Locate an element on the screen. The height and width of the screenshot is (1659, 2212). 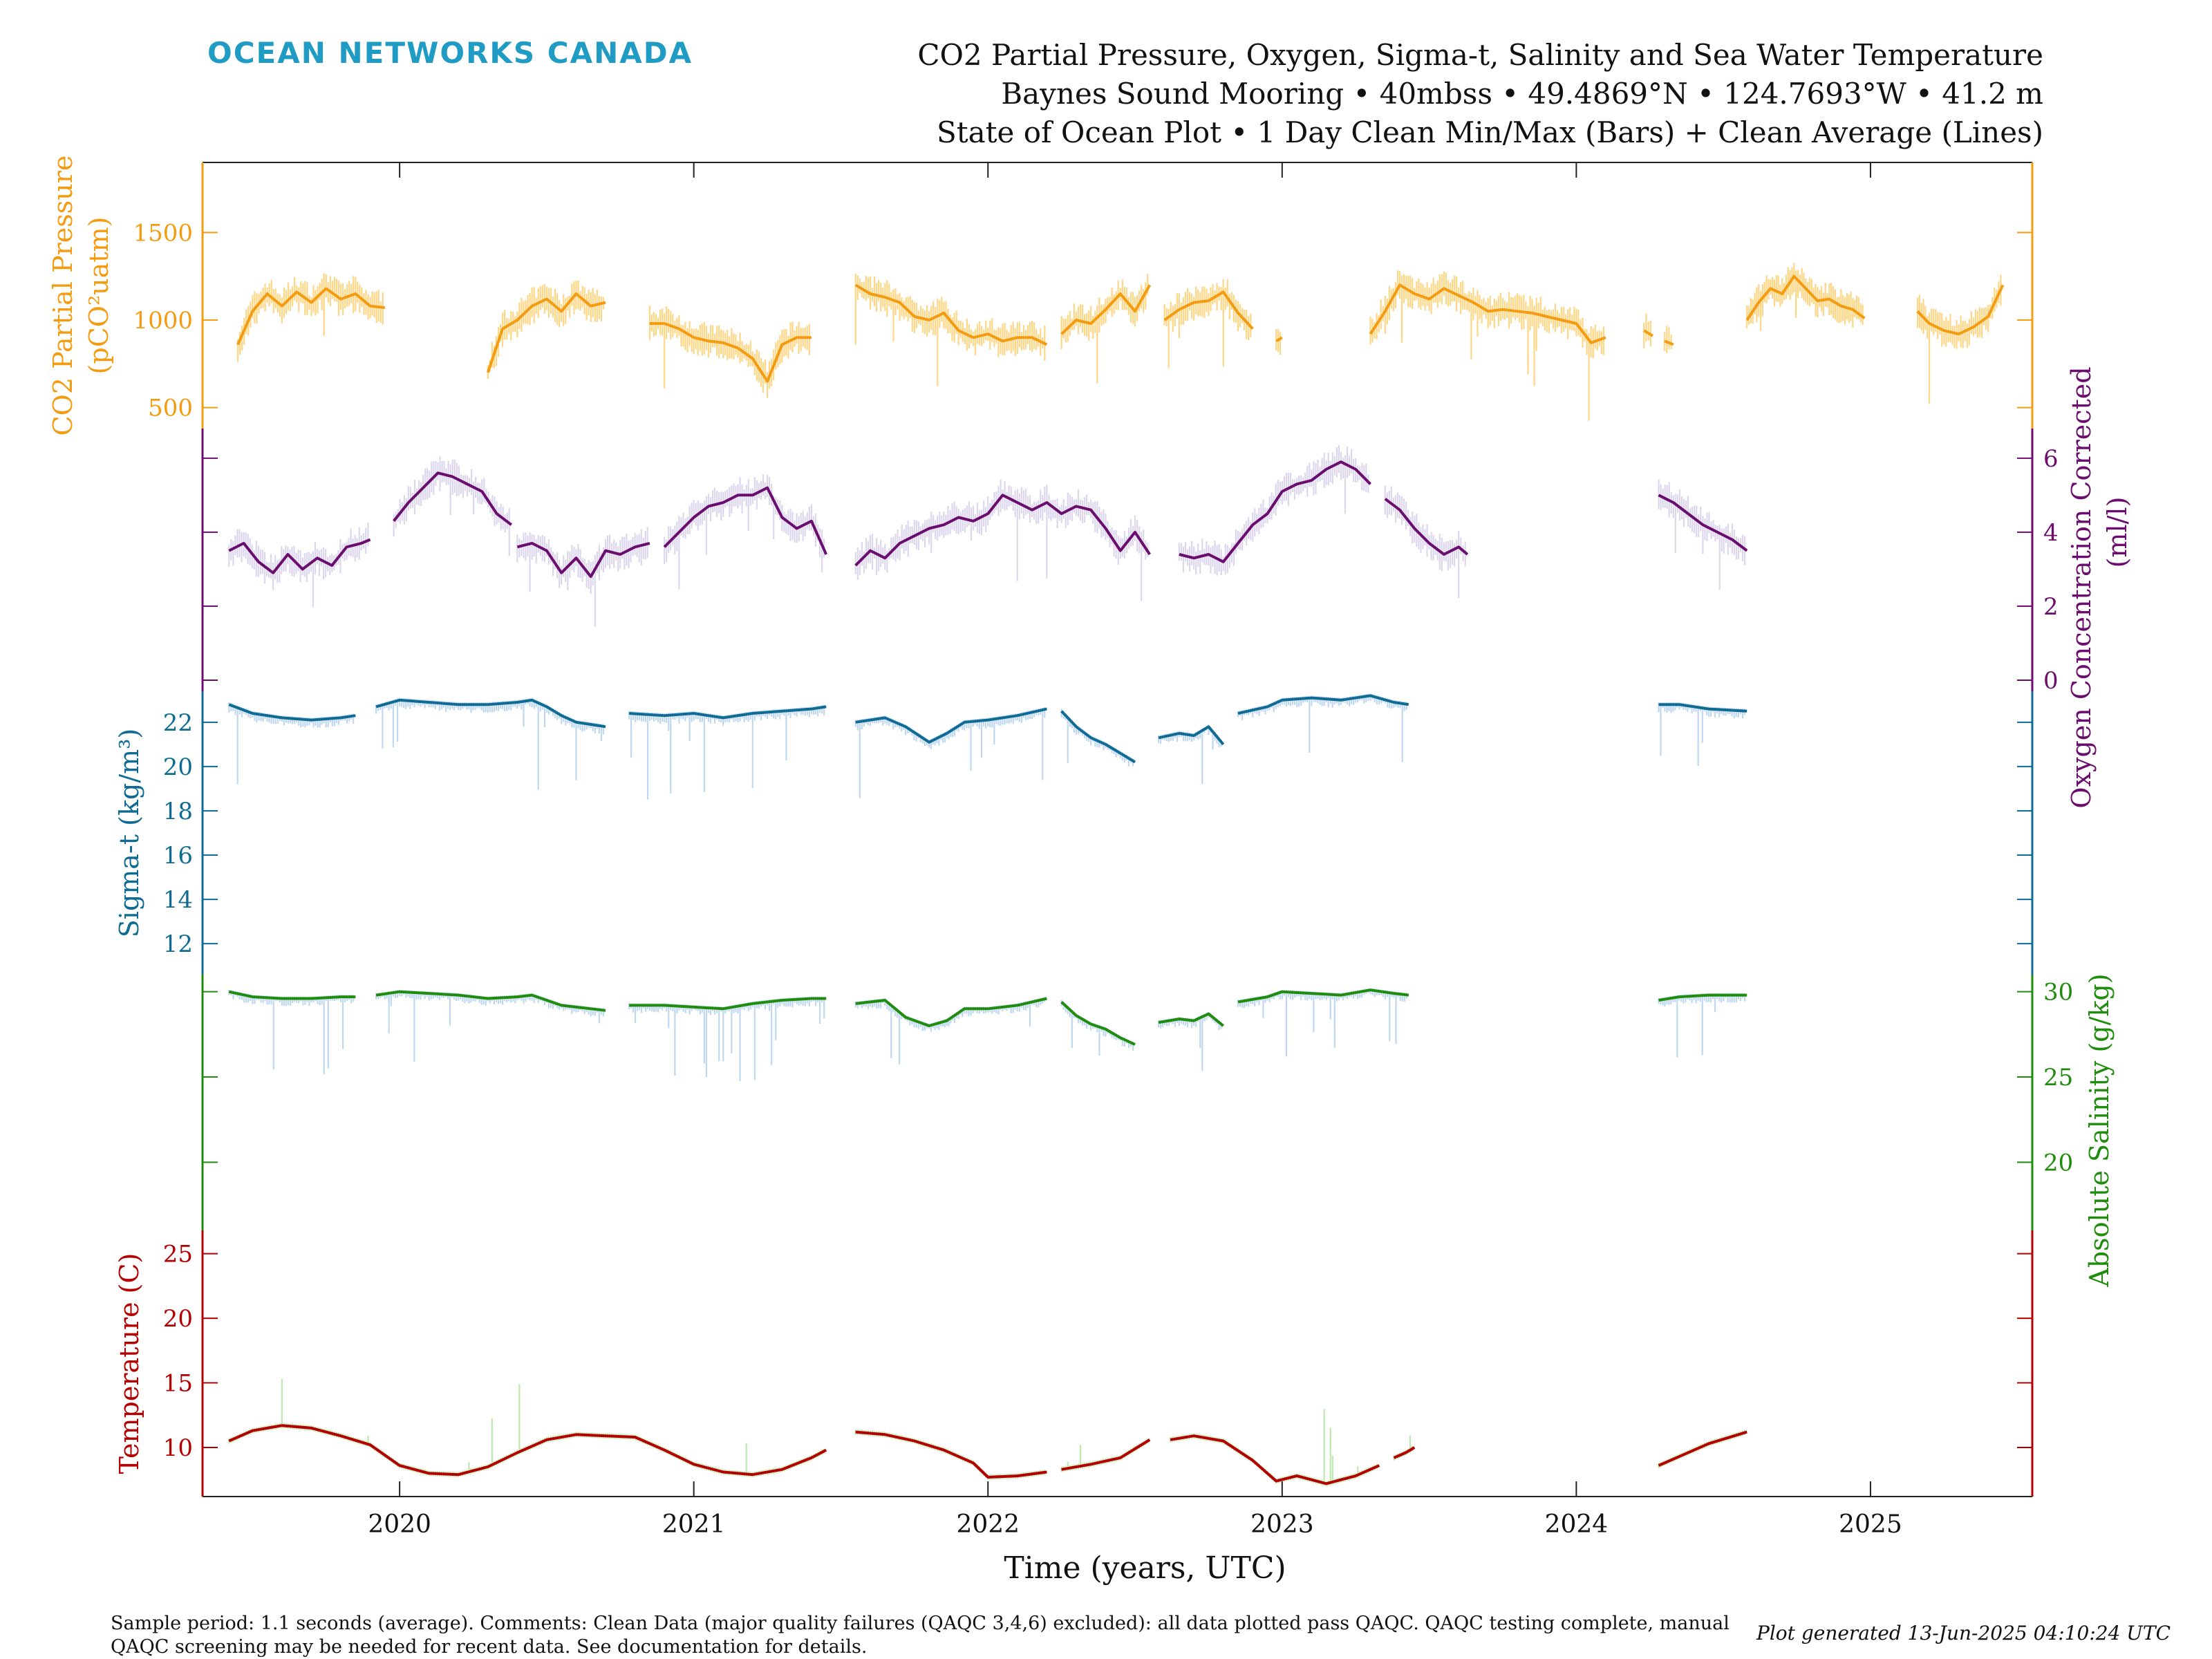
y-axis-label: Sigma-t (kg/m³) is located at coordinates (129, 833).